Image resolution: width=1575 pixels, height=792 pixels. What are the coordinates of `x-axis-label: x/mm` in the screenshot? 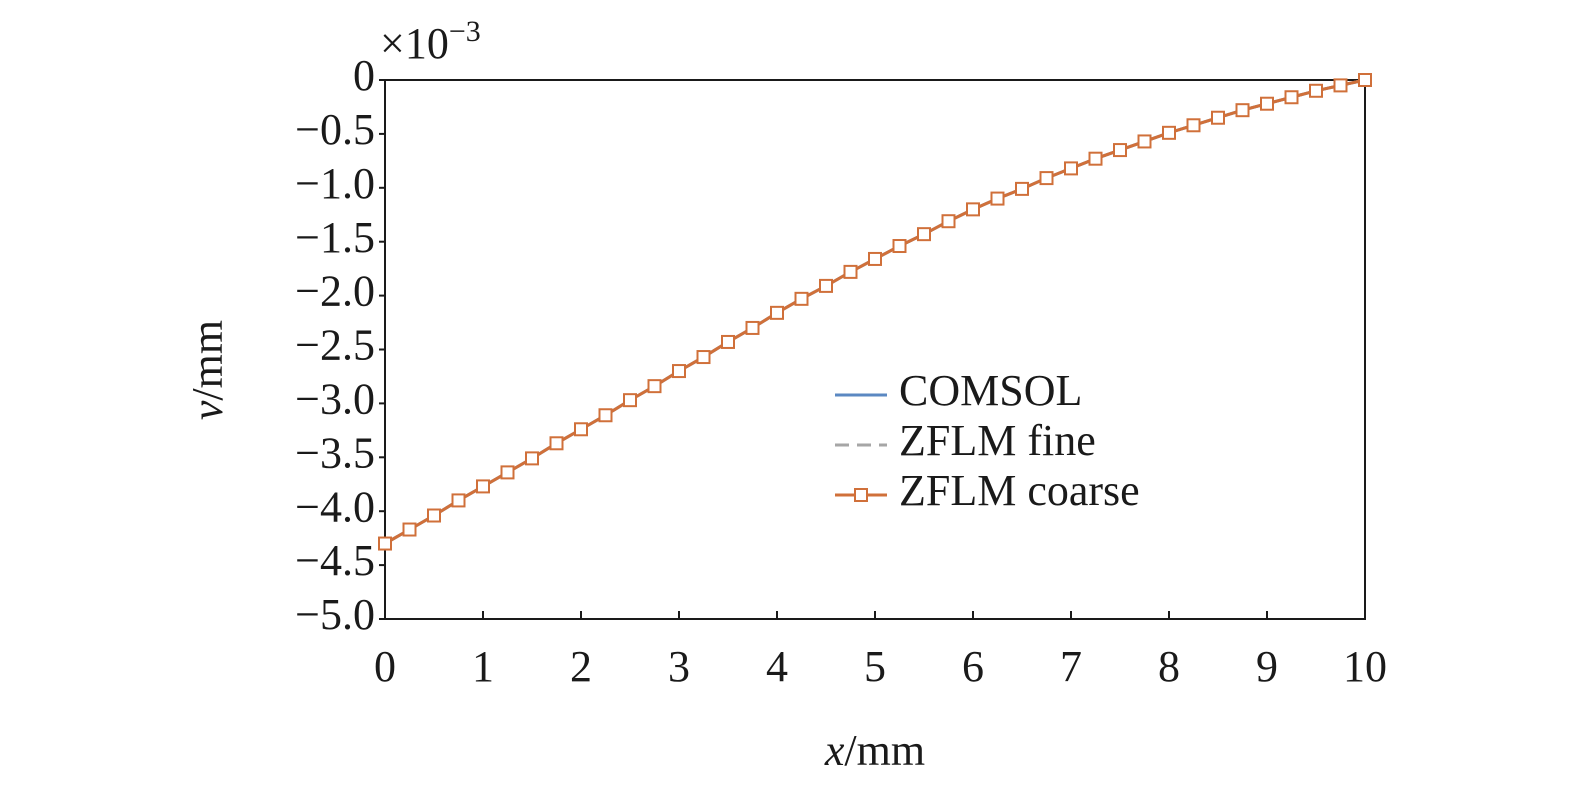 It's located at (874, 750).